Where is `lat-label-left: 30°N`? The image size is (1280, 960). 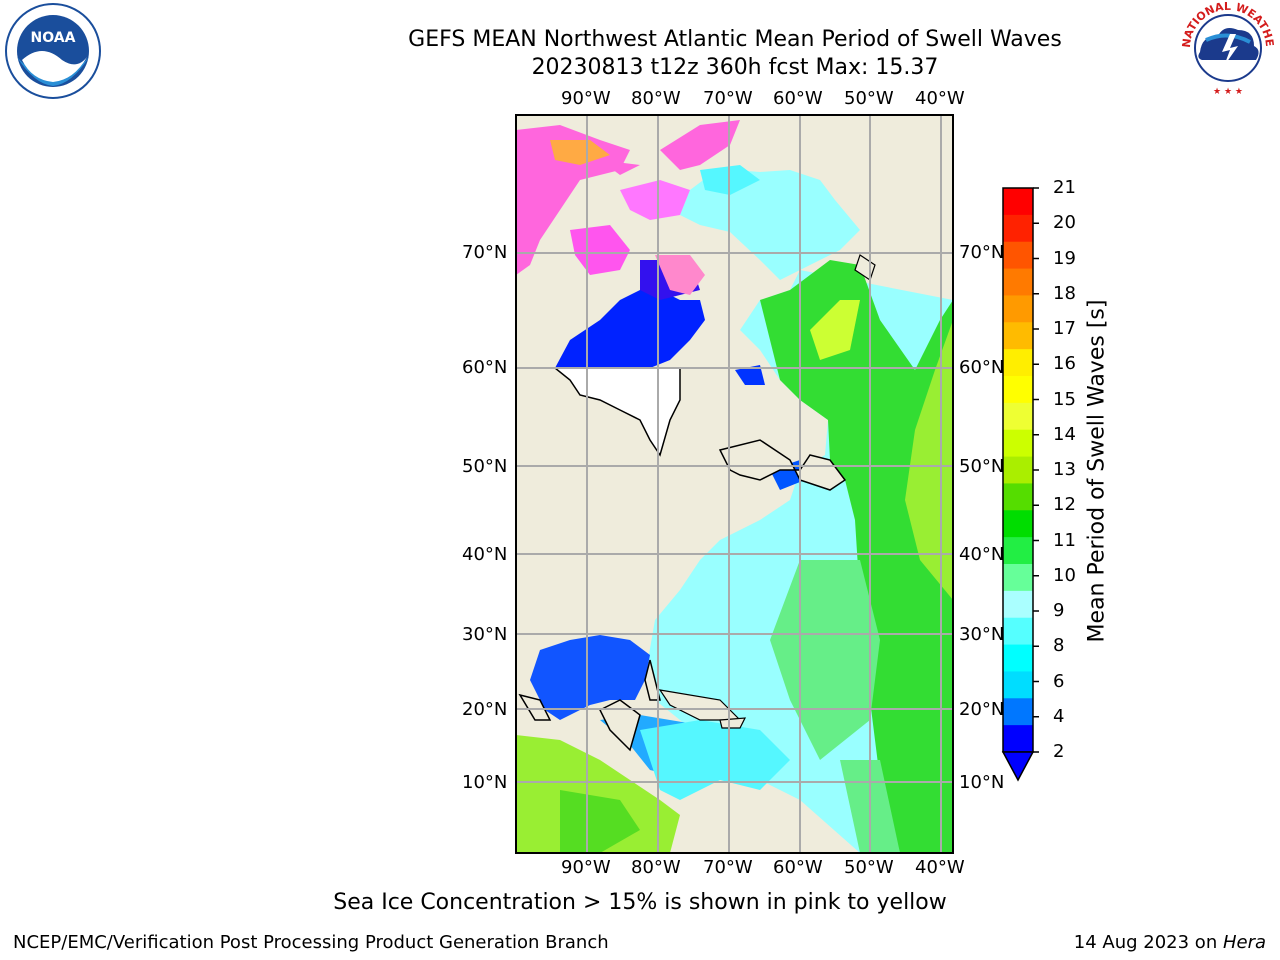
lat-label-left: 30°N is located at coordinates (485, 634).